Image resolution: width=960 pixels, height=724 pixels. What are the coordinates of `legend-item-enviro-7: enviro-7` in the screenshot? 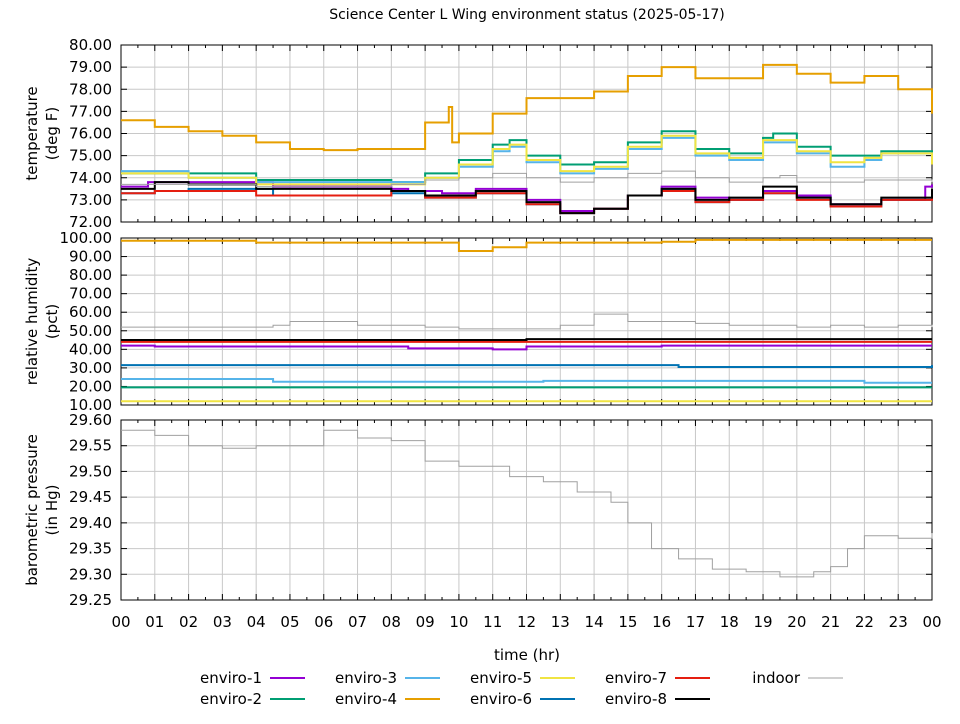 It's located at (657, 678).